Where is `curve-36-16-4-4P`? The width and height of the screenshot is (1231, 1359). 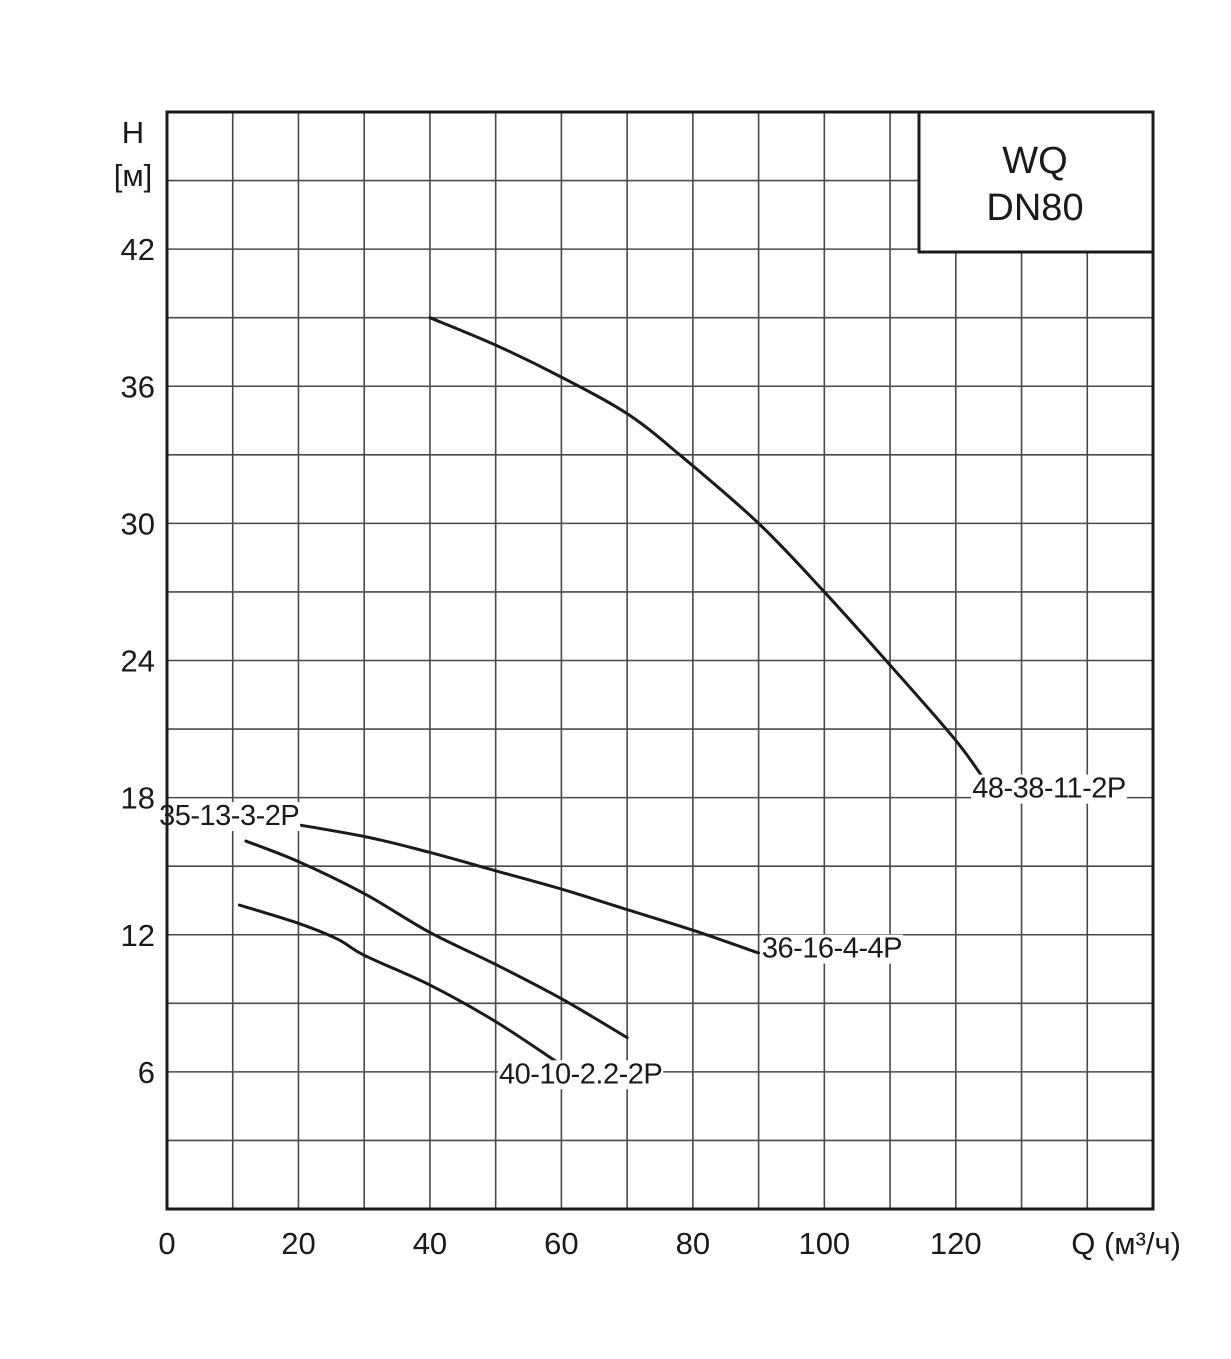 curve-36-16-4-4P is located at coordinates (515, 886).